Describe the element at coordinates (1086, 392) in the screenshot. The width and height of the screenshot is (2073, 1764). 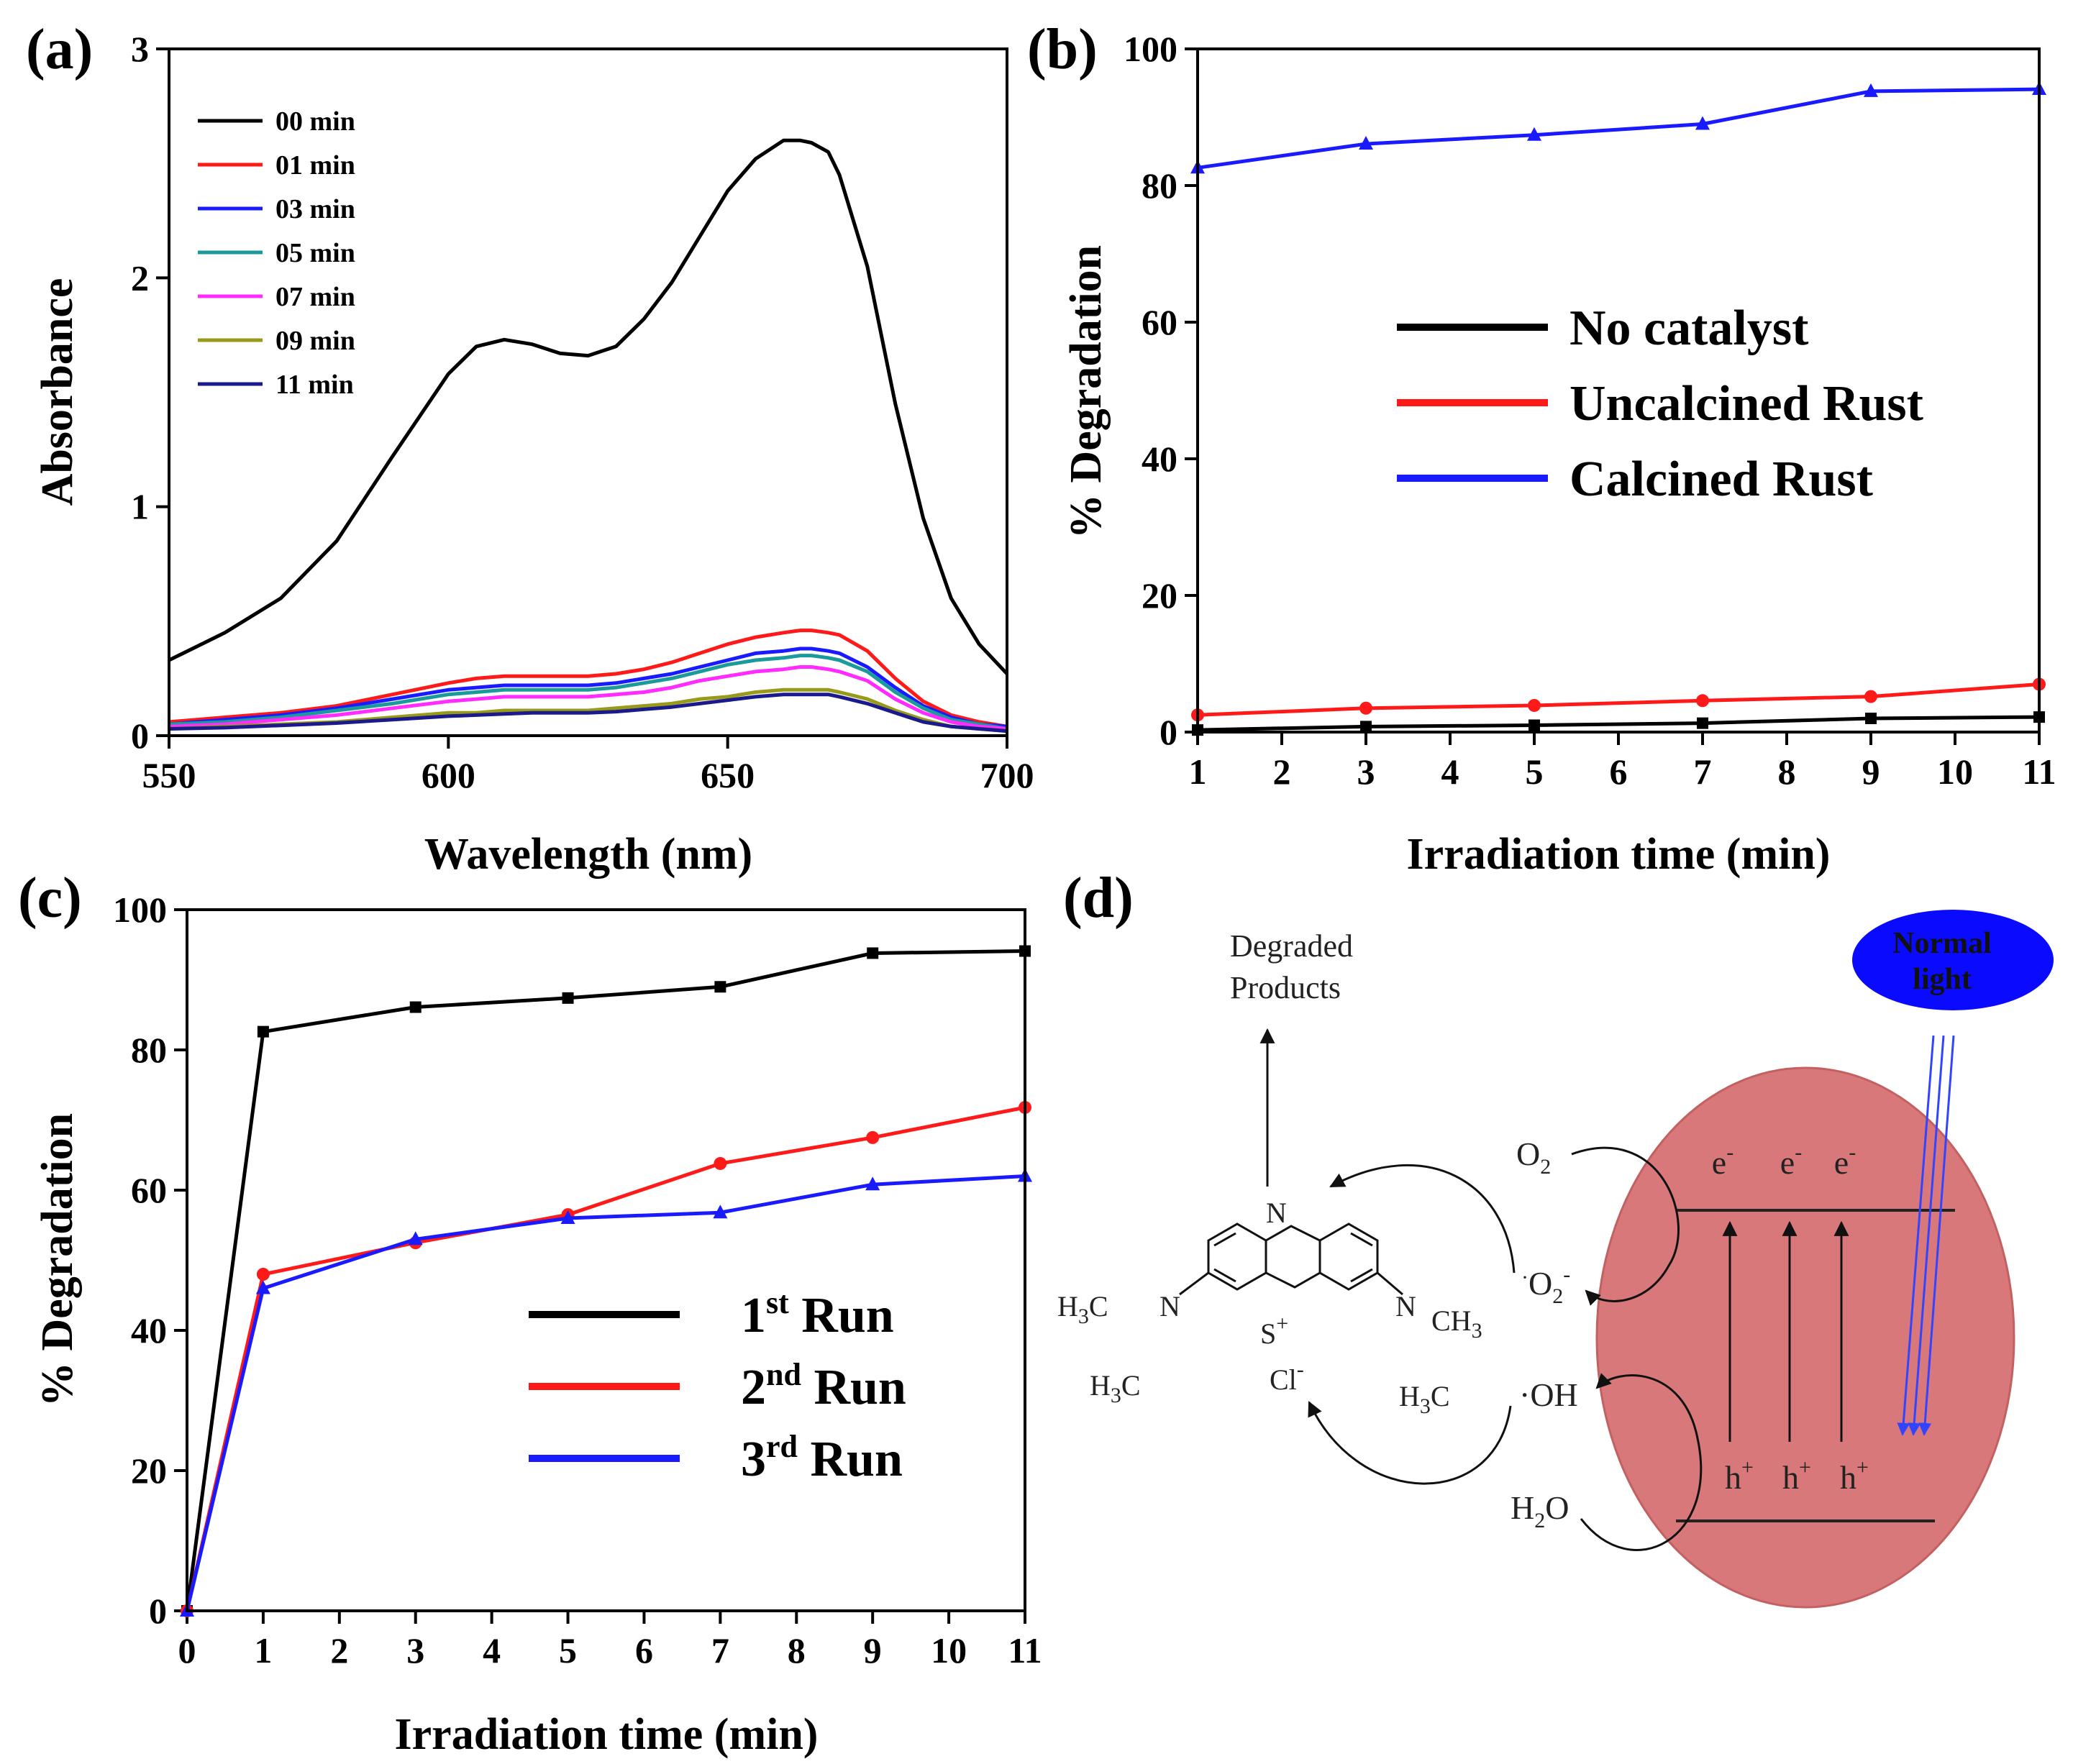
I see `panel-b-y-label: % Degradation` at that location.